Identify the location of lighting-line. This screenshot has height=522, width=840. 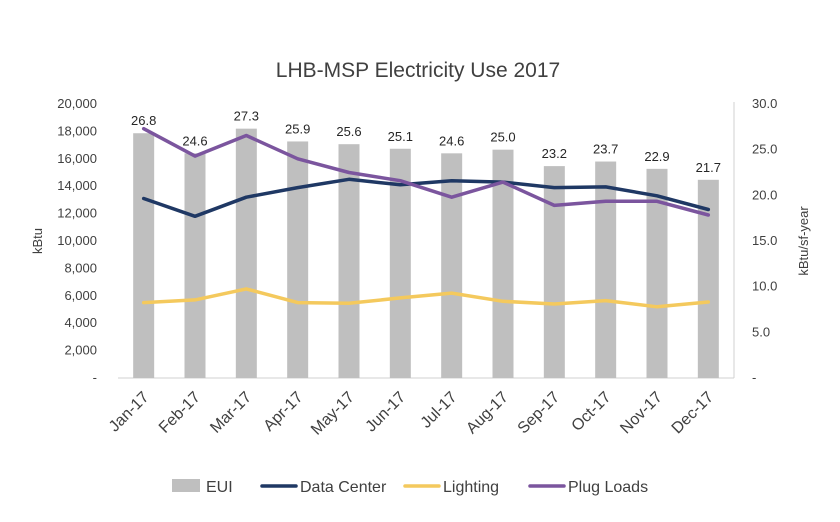
(426, 298).